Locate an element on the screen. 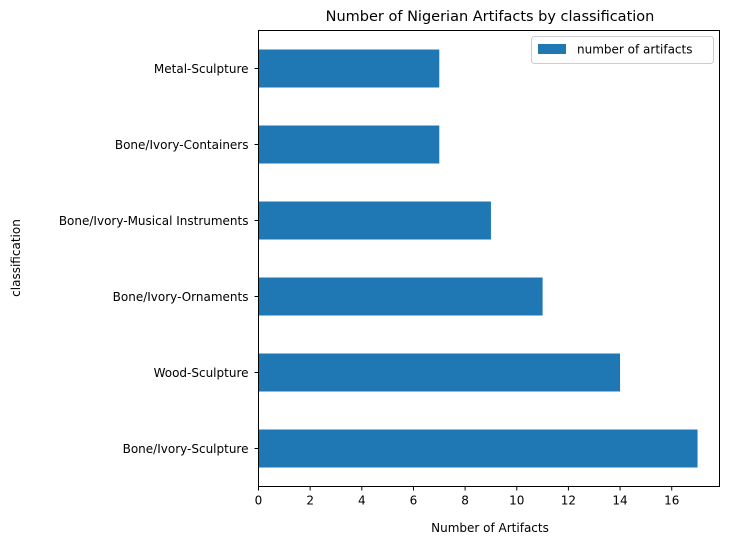 This screenshot has width=733, height=545. y-axis-label: classification is located at coordinates (16, 258).